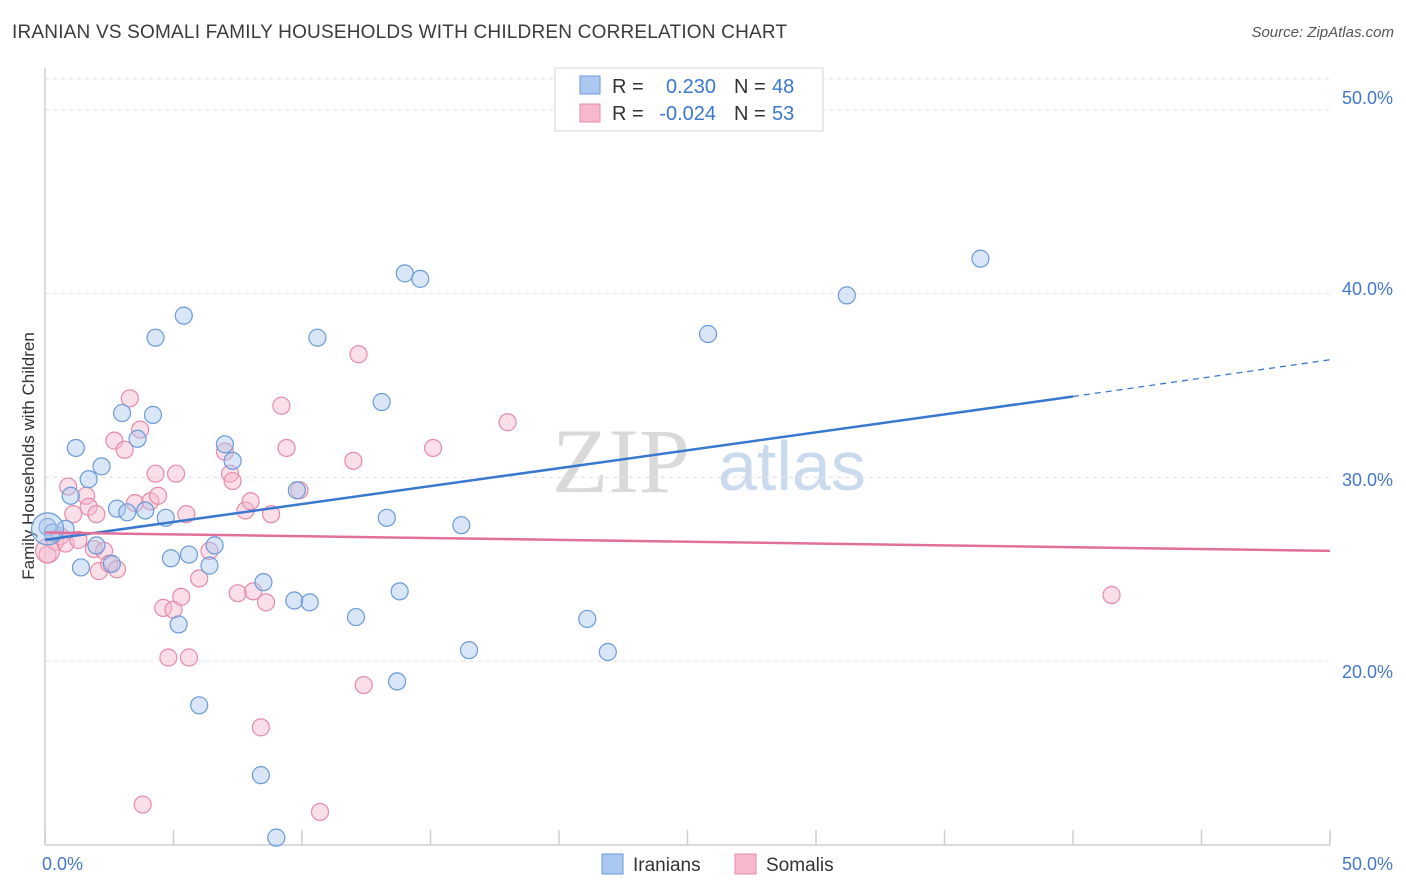 The image size is (1406, 892). Describe the element at coordinates (783, 114) in the screenshot. I see `legend-somalis-n-value: 53` at that location.